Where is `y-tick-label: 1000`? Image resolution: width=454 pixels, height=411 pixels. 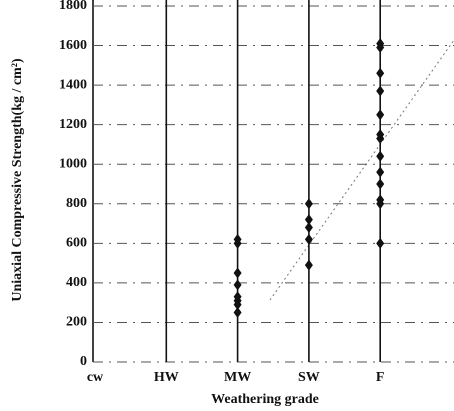
y-tick-label: 1000 is located at coordinates (73, 163).